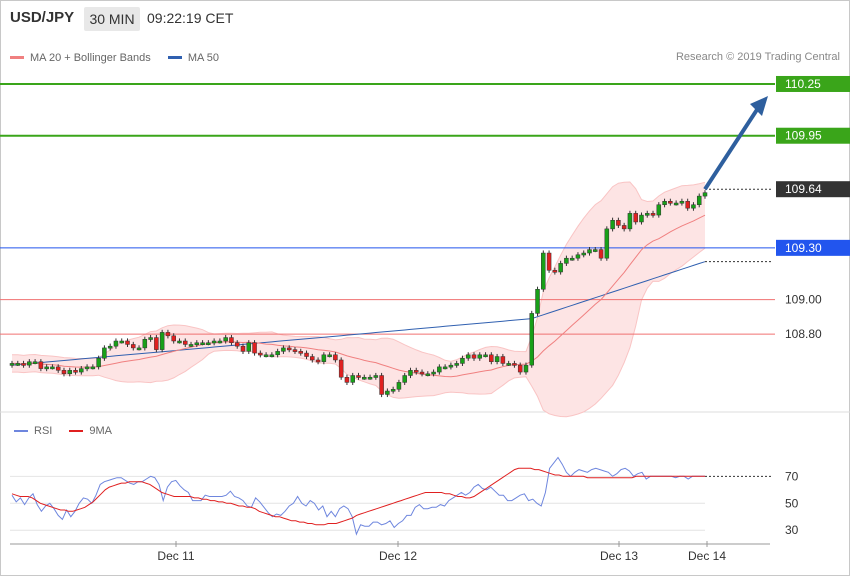 The width and height of the screenshot is (850, 576). What do you see at coordinates (174, 57) in the screenshot?
I see `legend-ma50-swatch` at bounding box center [174, 57].